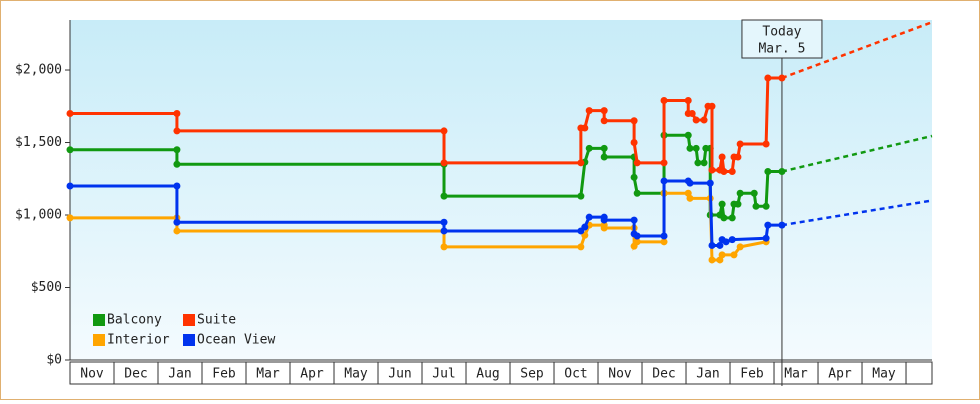 Image resolution: width=980 pixels, height=404 pixels. I want to click on x-tick-label: Dec, so click(135, 374).